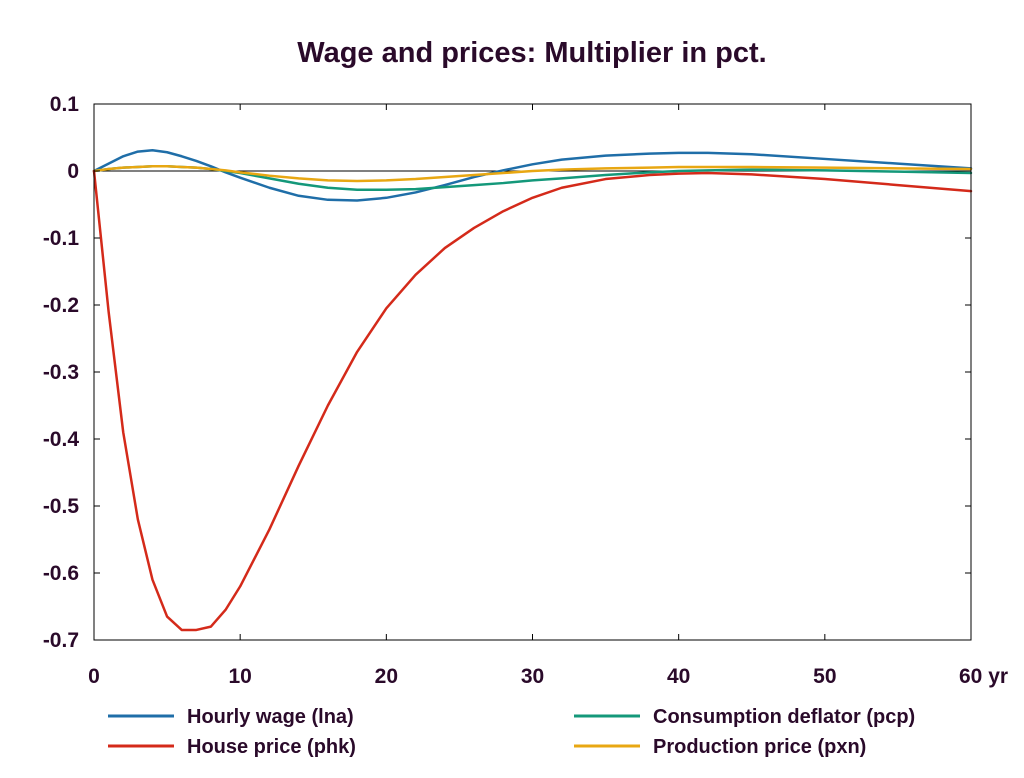  What do you see at coordinates (239, 676) in the screenshot?
I see `x-tick-label: 10` at bounding box center [239, 676].